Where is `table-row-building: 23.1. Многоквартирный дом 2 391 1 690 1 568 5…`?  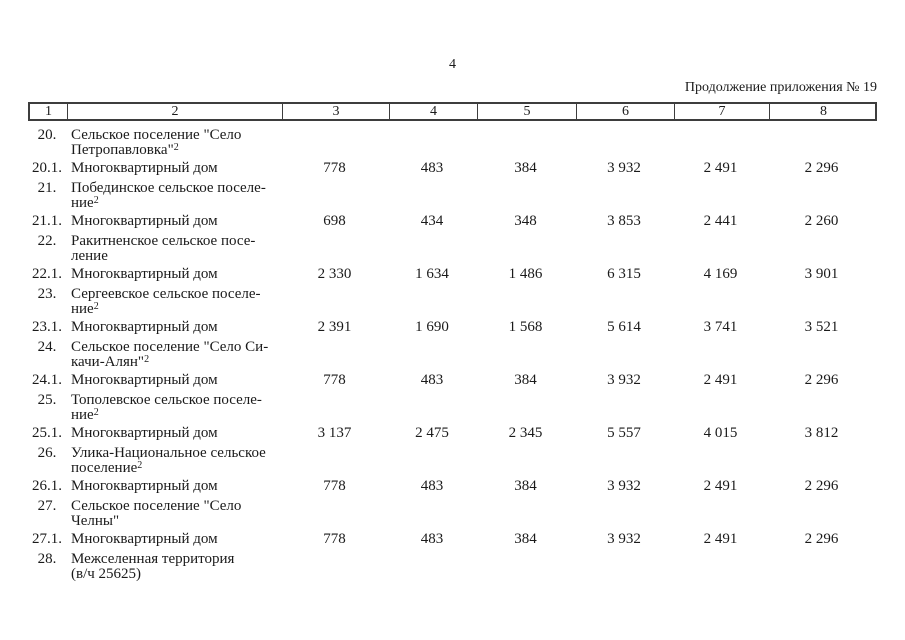 table-row-building: 23.1. Многоквартирный дом 2 391 1 690 1 568 5… is located at coordinates (452, 327).